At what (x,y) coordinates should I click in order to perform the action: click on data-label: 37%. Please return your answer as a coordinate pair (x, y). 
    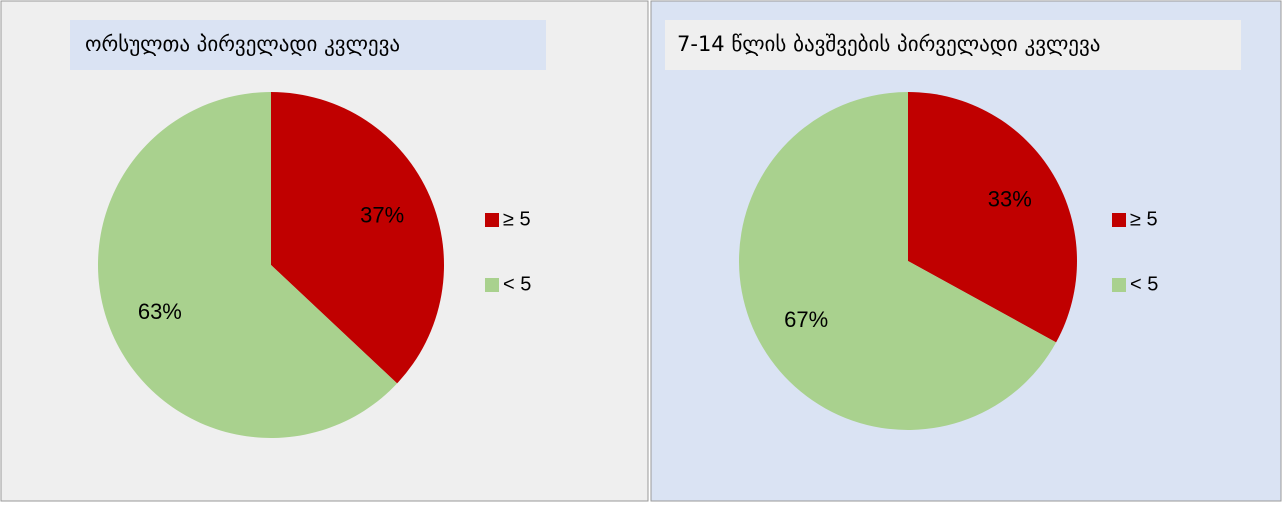
    Looking at the image, I should click on (382, 215).